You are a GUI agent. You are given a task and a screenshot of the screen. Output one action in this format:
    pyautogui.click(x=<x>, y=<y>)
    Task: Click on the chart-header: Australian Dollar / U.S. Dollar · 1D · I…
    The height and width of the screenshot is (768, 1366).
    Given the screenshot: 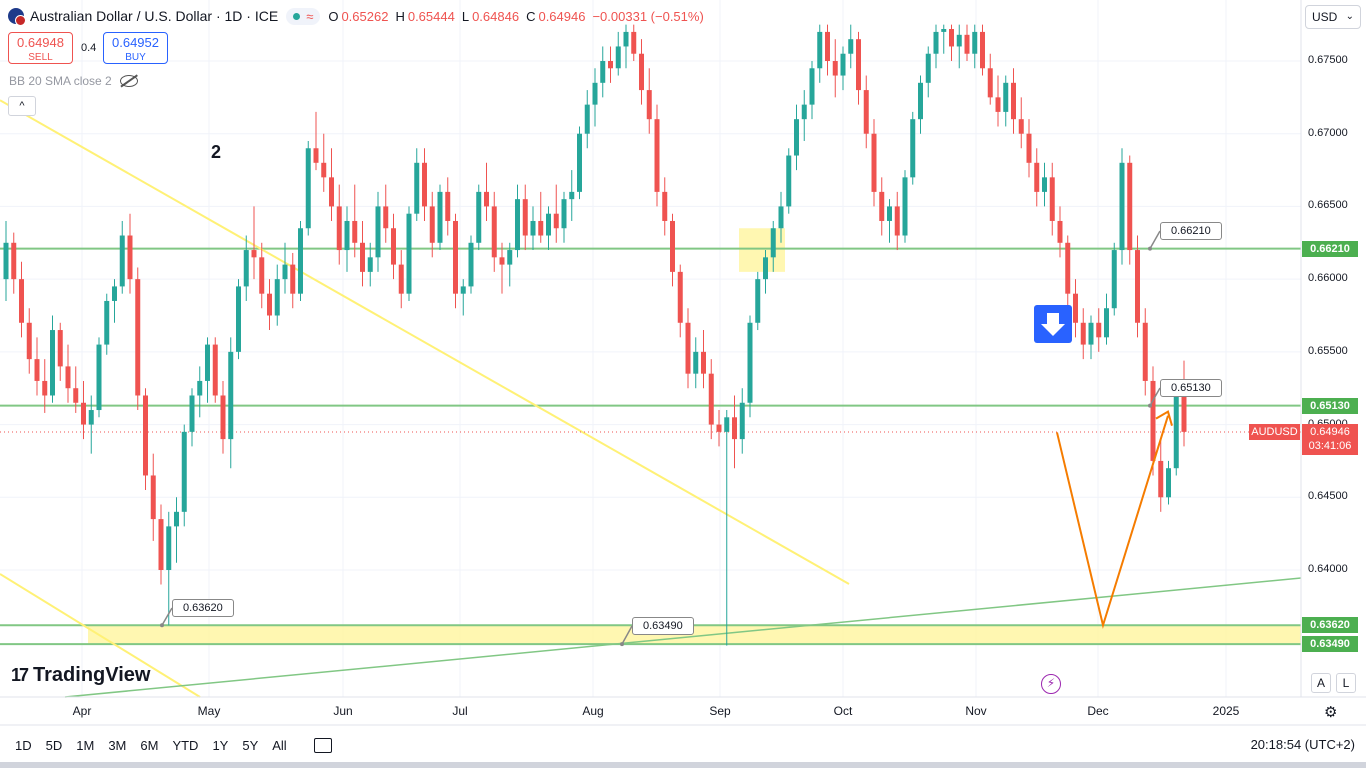 What is the action you would take?
    pyautogui.click(x=356, y=16)
    